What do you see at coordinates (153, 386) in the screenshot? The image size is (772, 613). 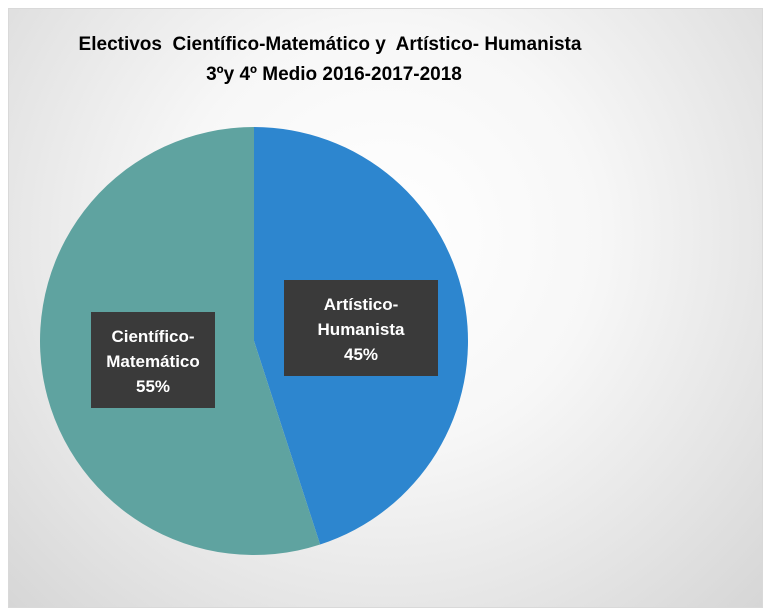 I see `data-label-value: 55%` at bounding box center [153, 386].